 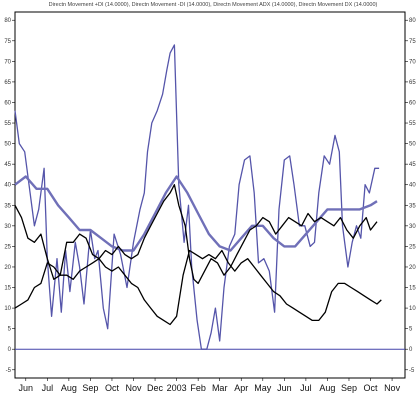 What do you see at coordinates (412, 186) in the screenshot?
I see `y-tick-label-right: 40` at bounding box center [412, 186].